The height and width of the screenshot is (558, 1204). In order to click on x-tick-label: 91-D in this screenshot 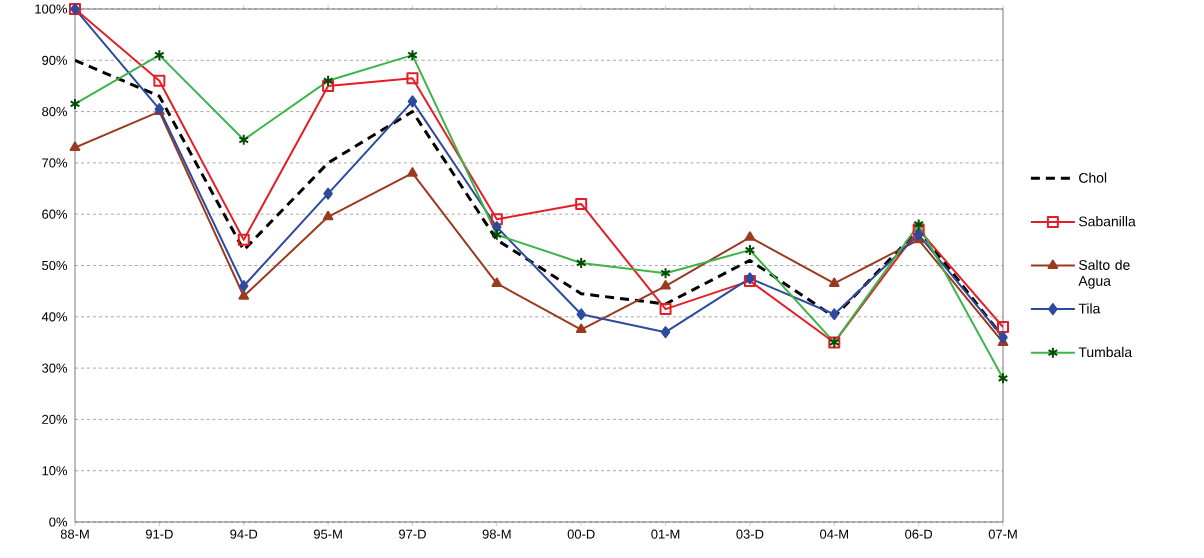, I will do `click(159, 534)`.